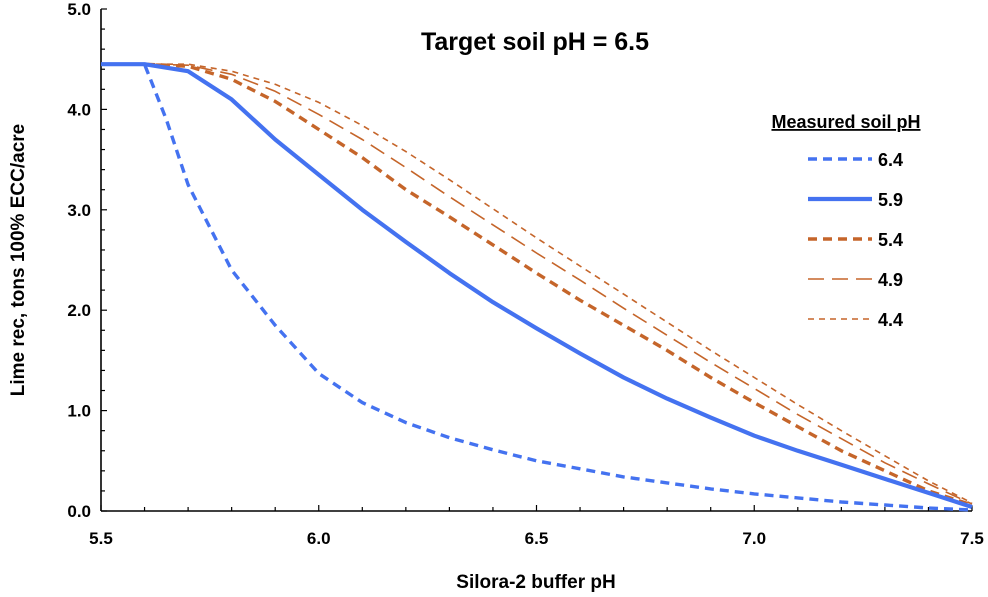 Image resolution: width=988 pixels, height=597 pixels. What do you see at coordinates (890, 200) in the screenshot?
I see `legend-label: 5.9` at bounding box center [890, 200].